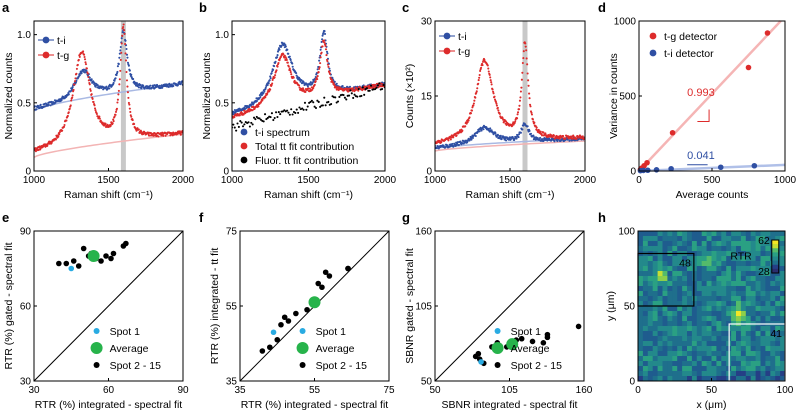 Image resolution: width=798 pixels, height=416 pixels. I want to click on x-tick-label: 2000, so click(183, 180).